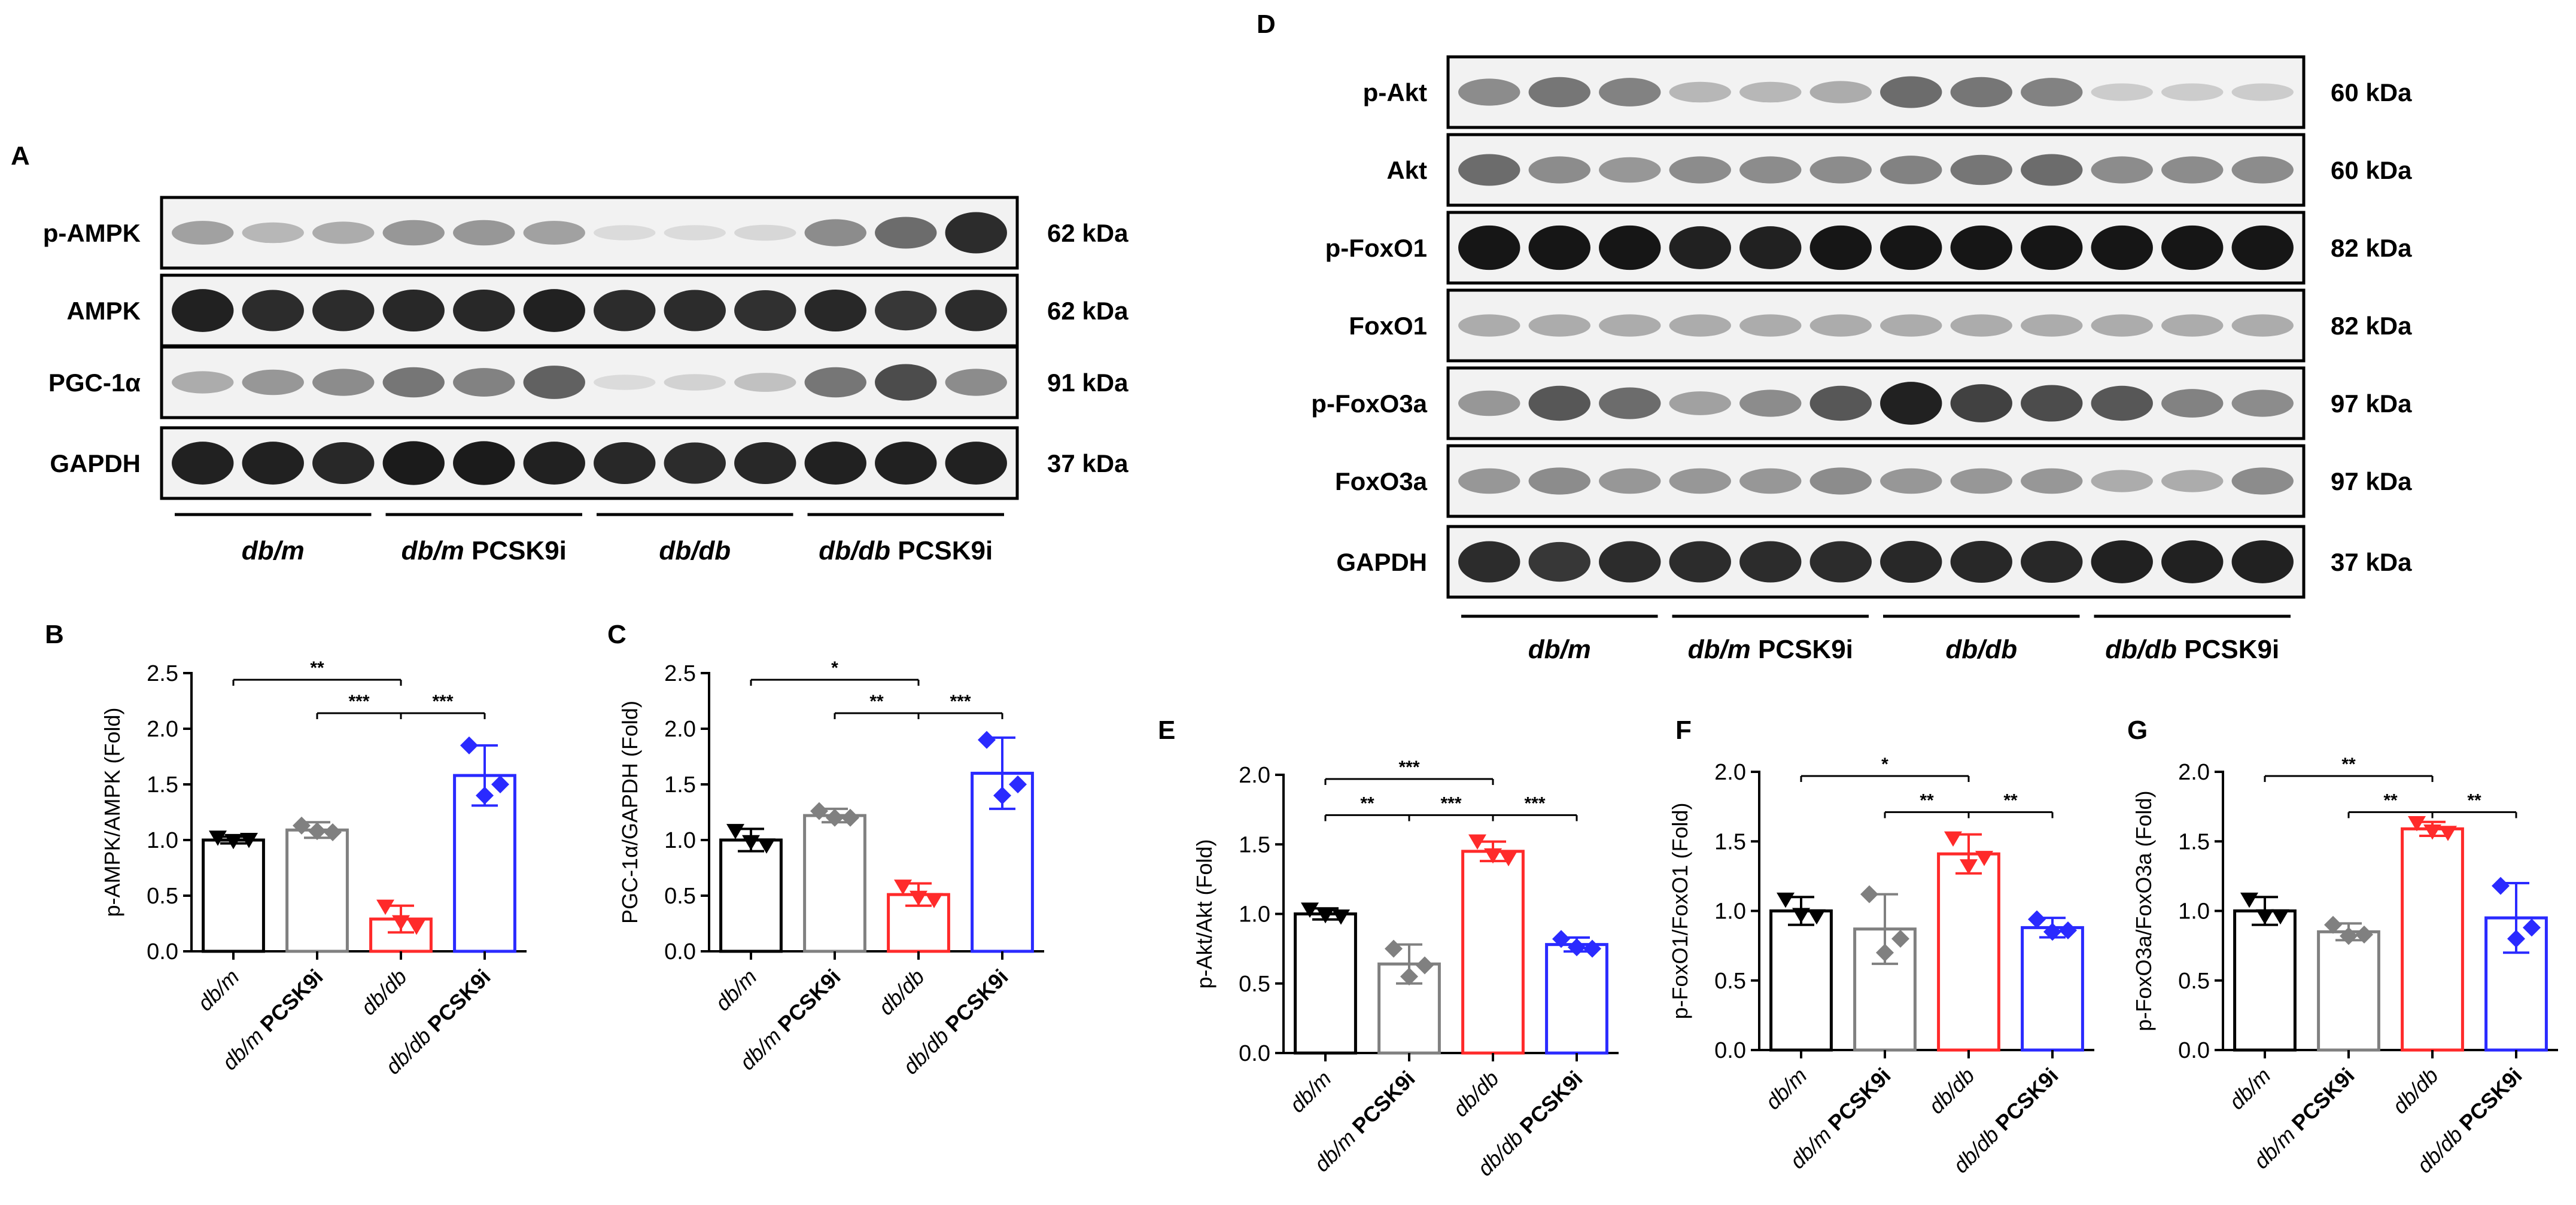  What do you see at coordinates (617, 634) in the screenshot?
I see `panel-label-C: C` at bounding box center [617, 634].